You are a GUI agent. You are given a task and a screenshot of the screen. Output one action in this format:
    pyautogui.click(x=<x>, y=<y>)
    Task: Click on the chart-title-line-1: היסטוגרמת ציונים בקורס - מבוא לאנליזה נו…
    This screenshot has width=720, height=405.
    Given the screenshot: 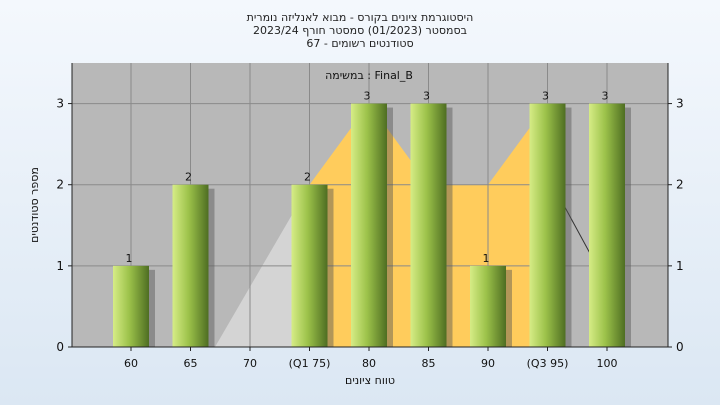 What is the action you would take?
    pyautogui.click(x=360, y=17)
    